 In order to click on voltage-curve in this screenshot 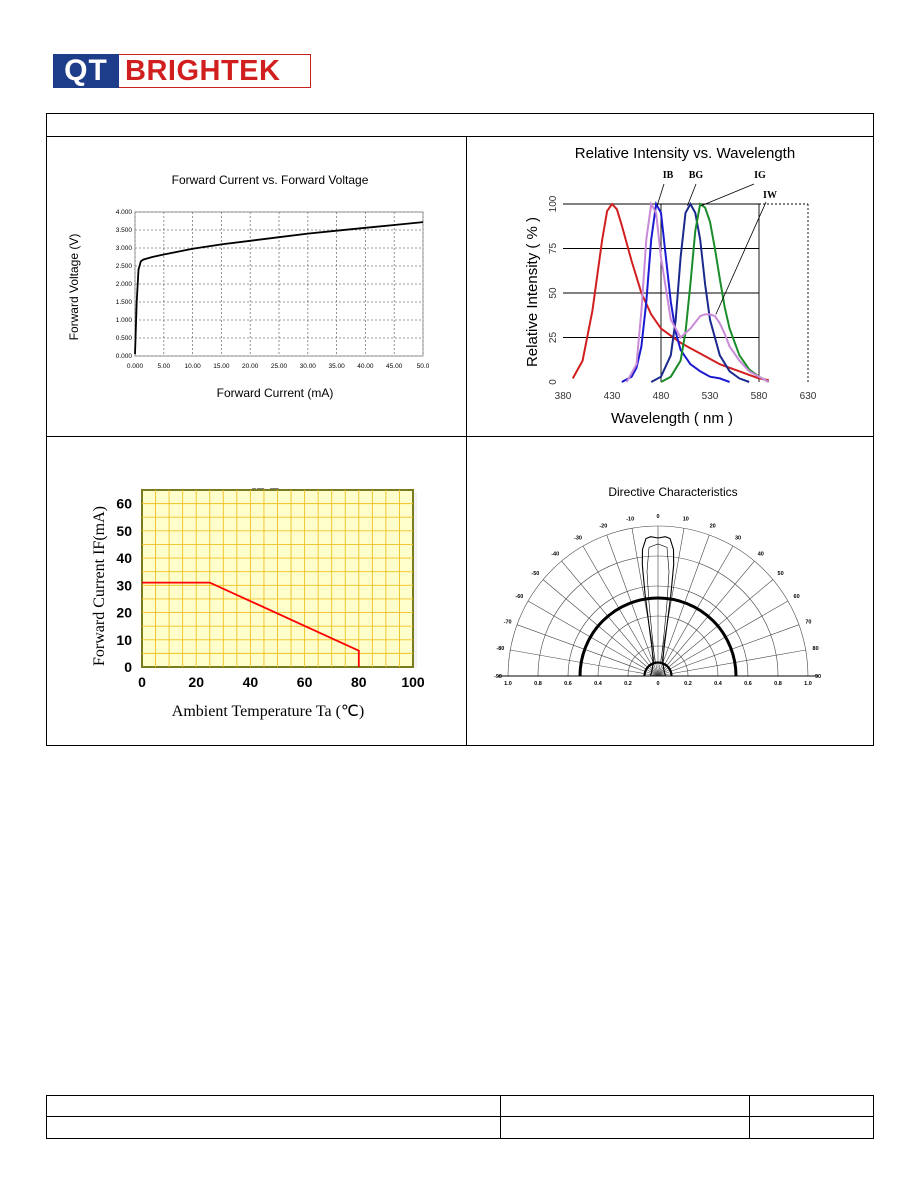, I will do `click(279, 288)`.